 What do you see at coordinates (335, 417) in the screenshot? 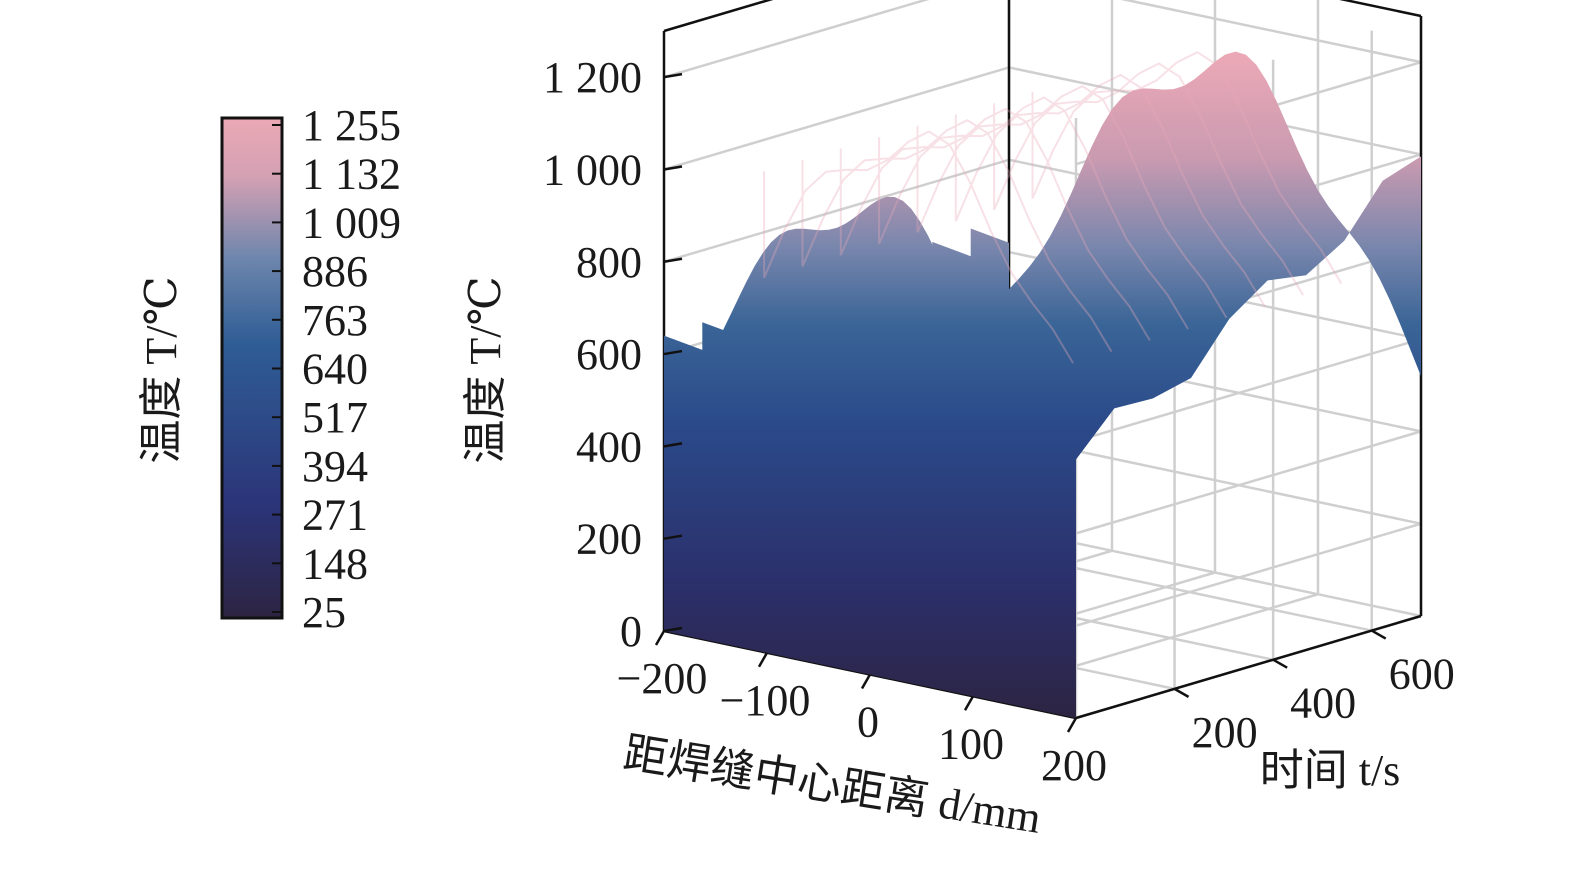
I see `colorbar-tick-label: 517` at bounding box center [335, 417].